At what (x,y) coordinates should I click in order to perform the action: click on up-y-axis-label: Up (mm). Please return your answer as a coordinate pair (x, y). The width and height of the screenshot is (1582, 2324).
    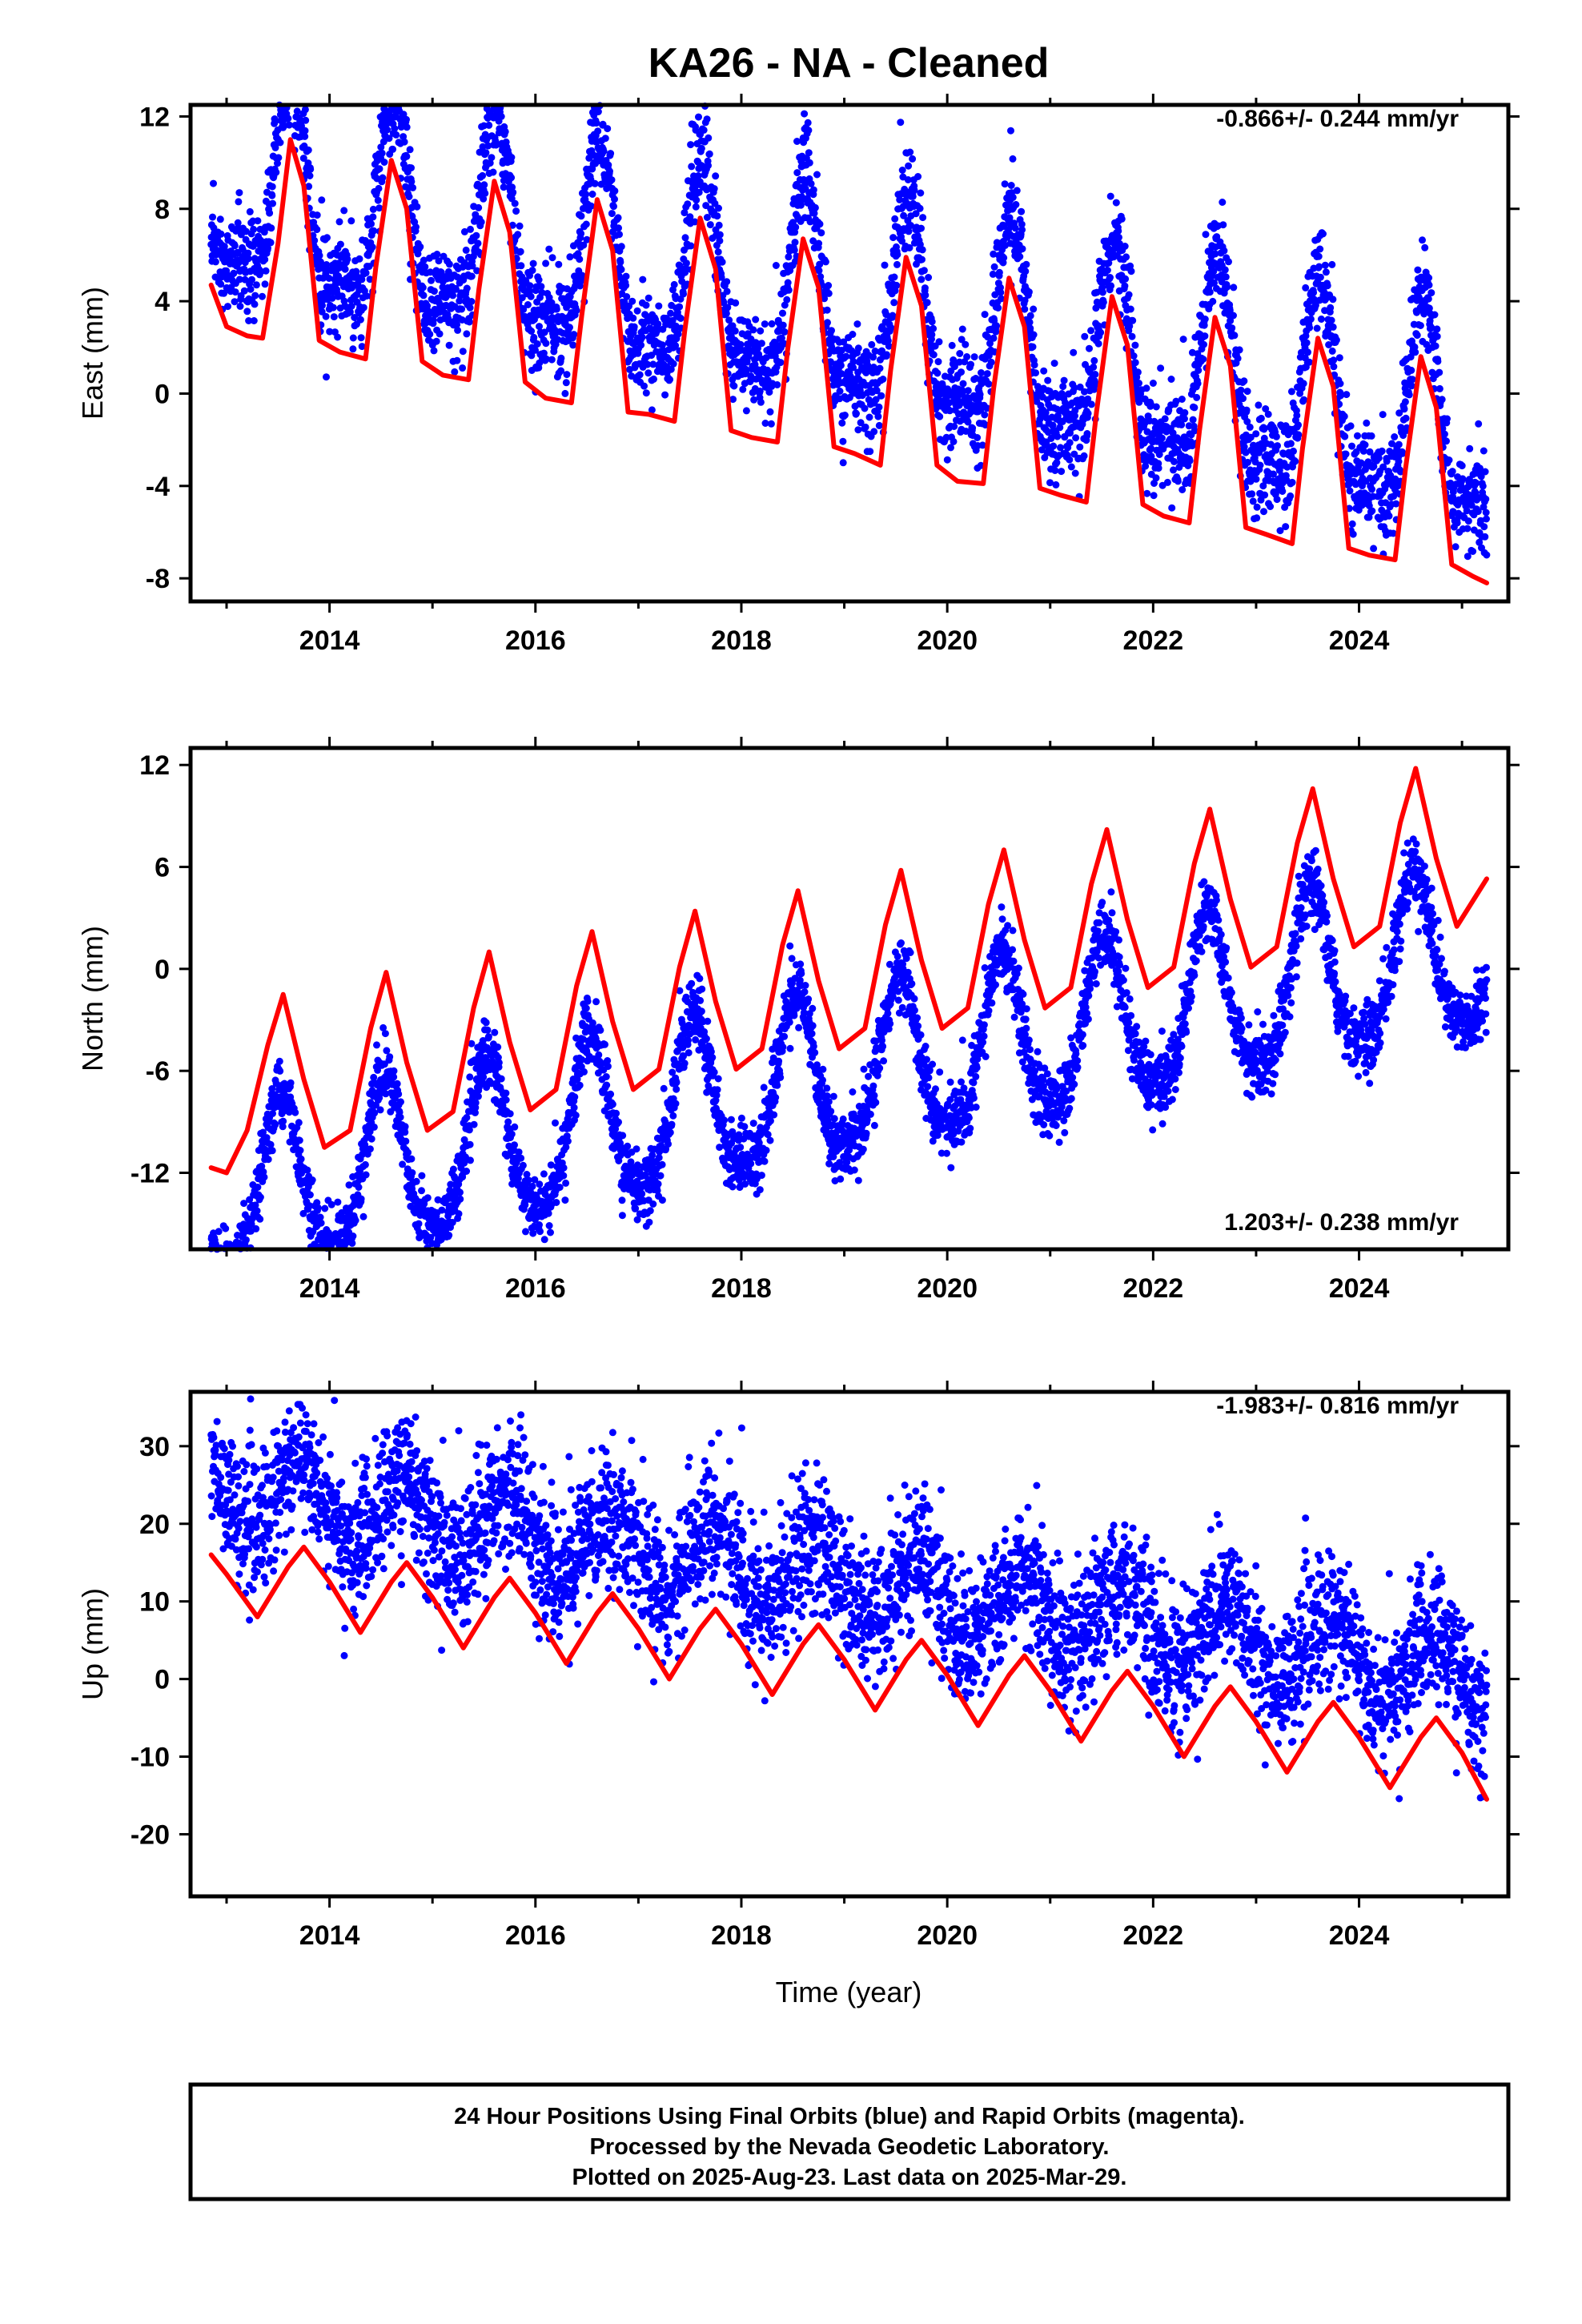
    Looking at the image, I should click on (92, 1644).